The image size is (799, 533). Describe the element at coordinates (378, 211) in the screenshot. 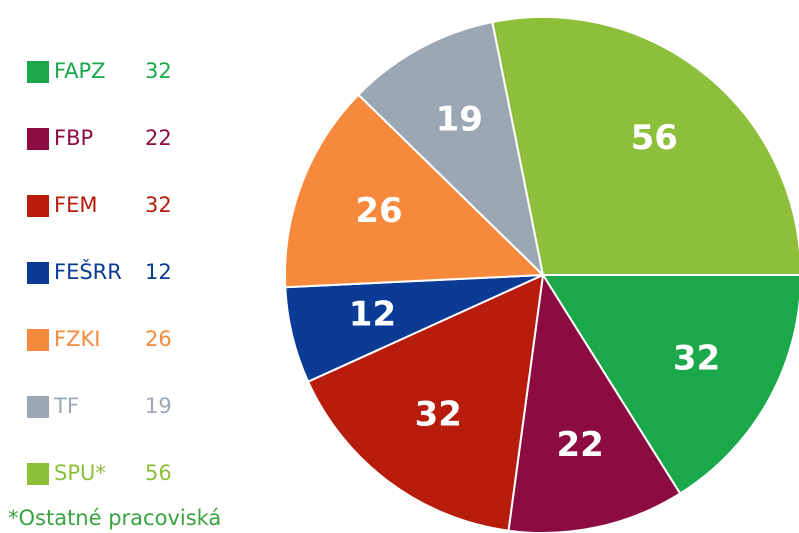

I see `data-label: 26` at that location.